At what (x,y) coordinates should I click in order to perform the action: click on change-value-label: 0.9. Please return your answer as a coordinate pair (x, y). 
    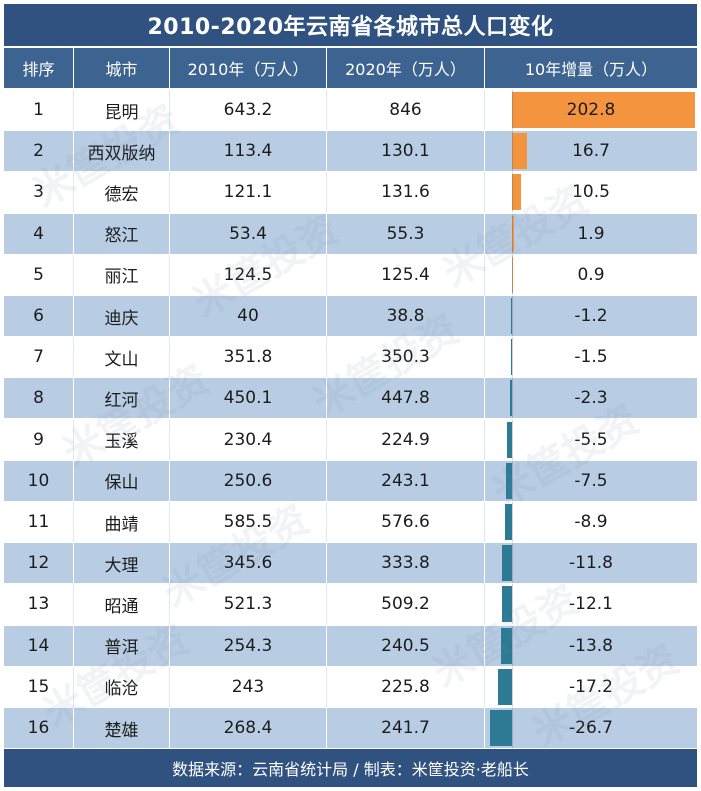
    Looking at the image, I should click on (591, 274).